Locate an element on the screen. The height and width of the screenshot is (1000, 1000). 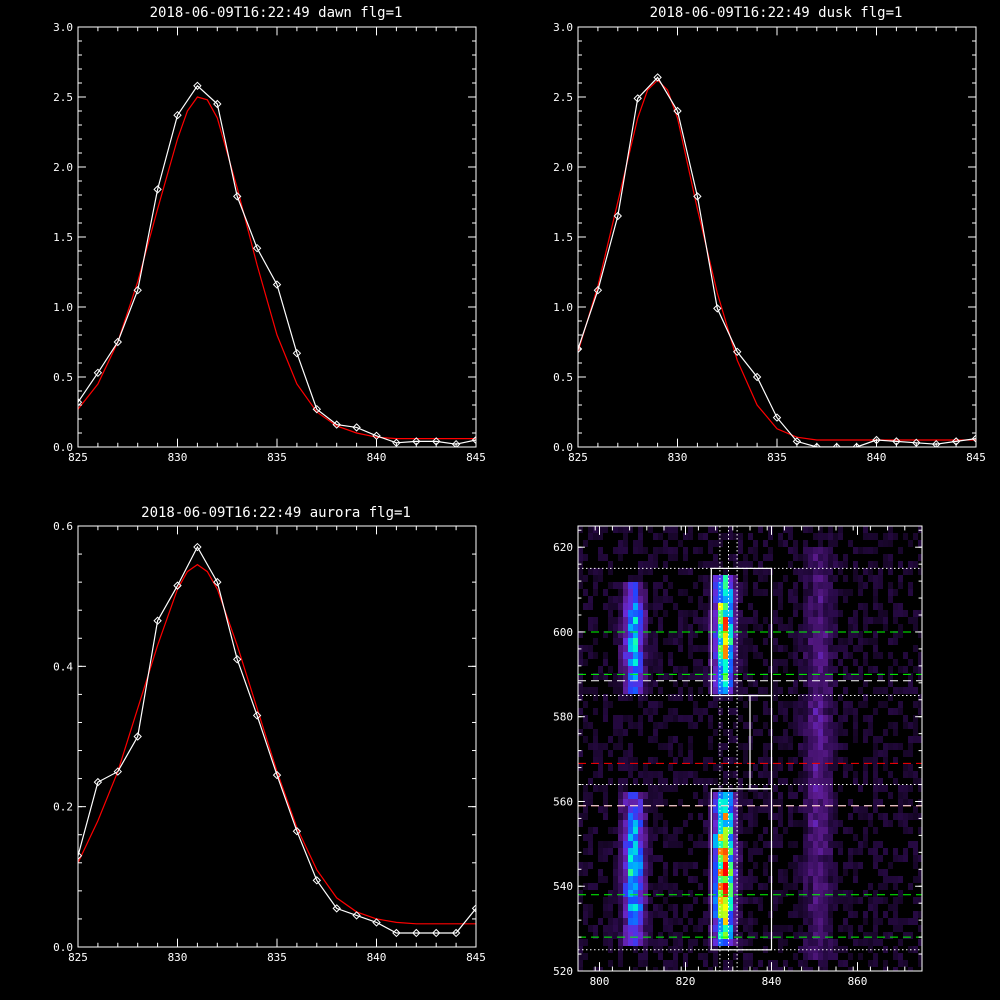
selection-box is located at coordinates (741, 869).